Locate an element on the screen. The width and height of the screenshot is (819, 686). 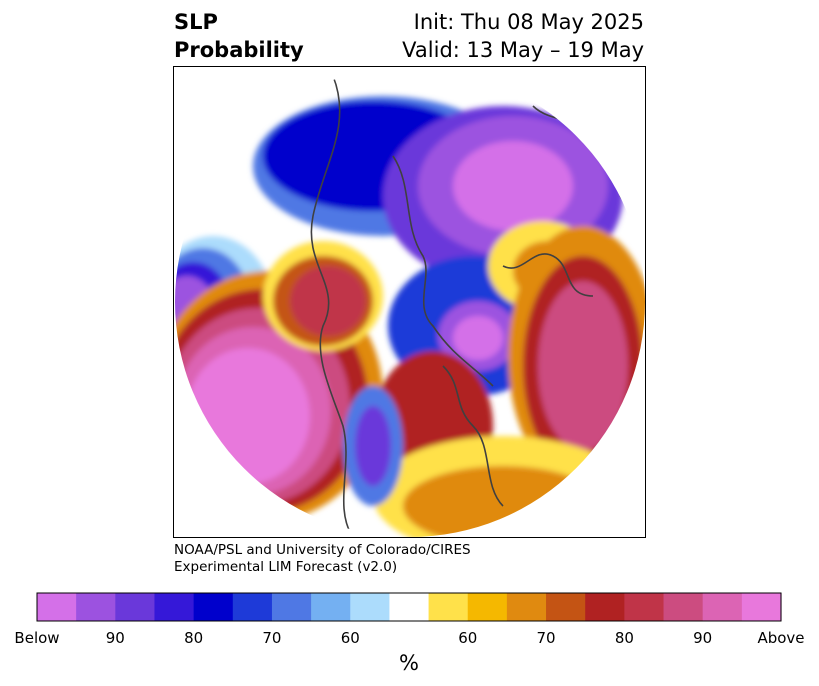
colorbar-tick-label: Above is located at coordinates (781, 638).